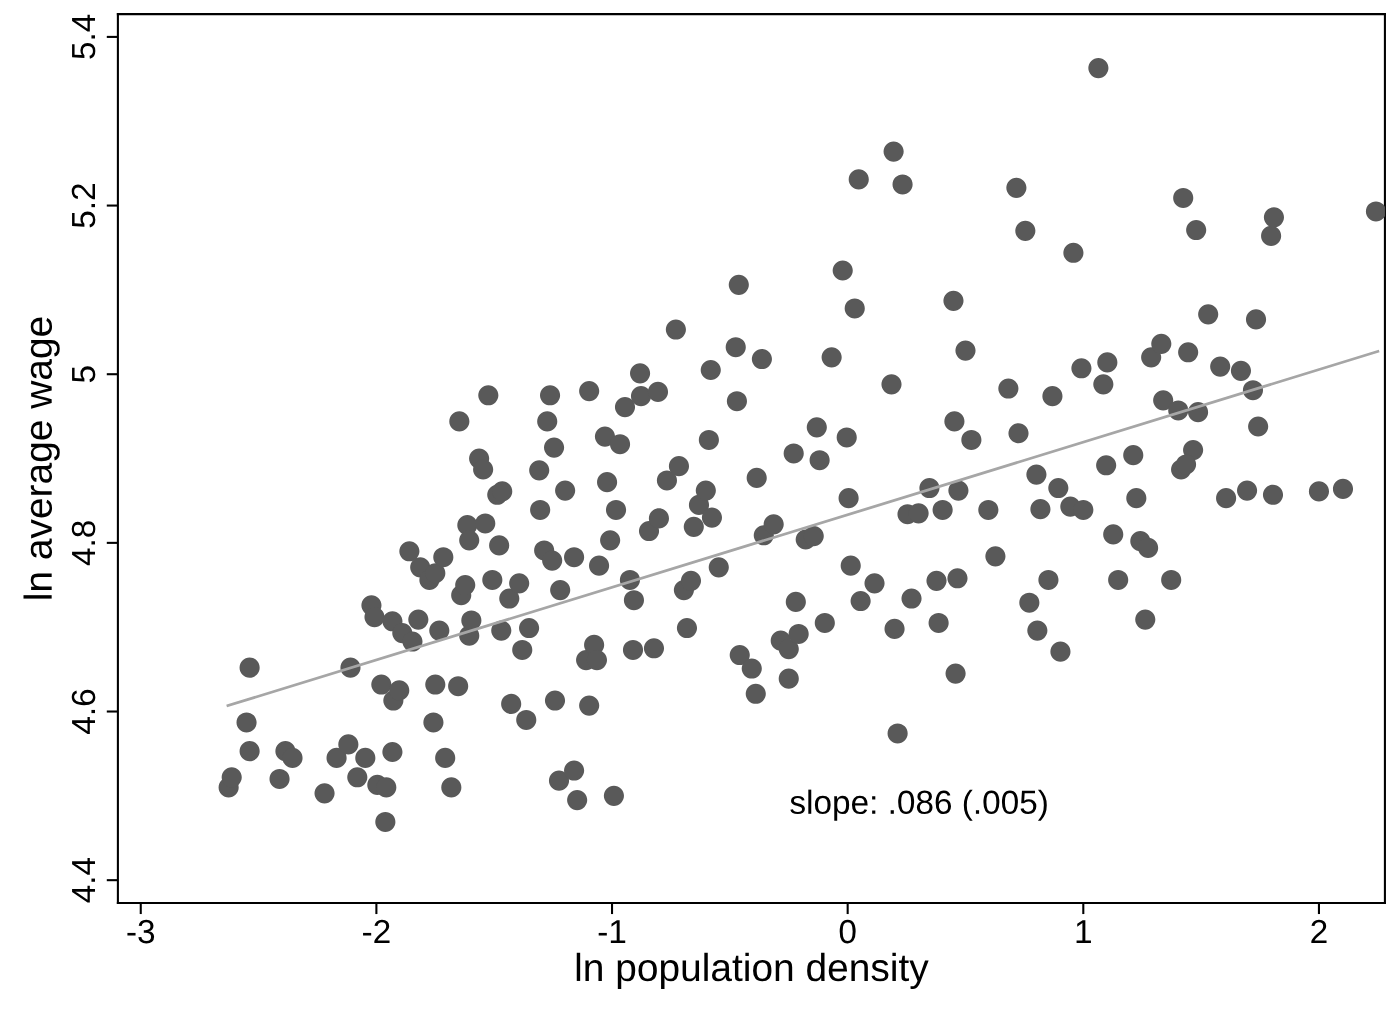  What do you see at coordinates (376, 931) in the screenshot?
I see `x-tick-label: -2` at bounding box center [376, 931].